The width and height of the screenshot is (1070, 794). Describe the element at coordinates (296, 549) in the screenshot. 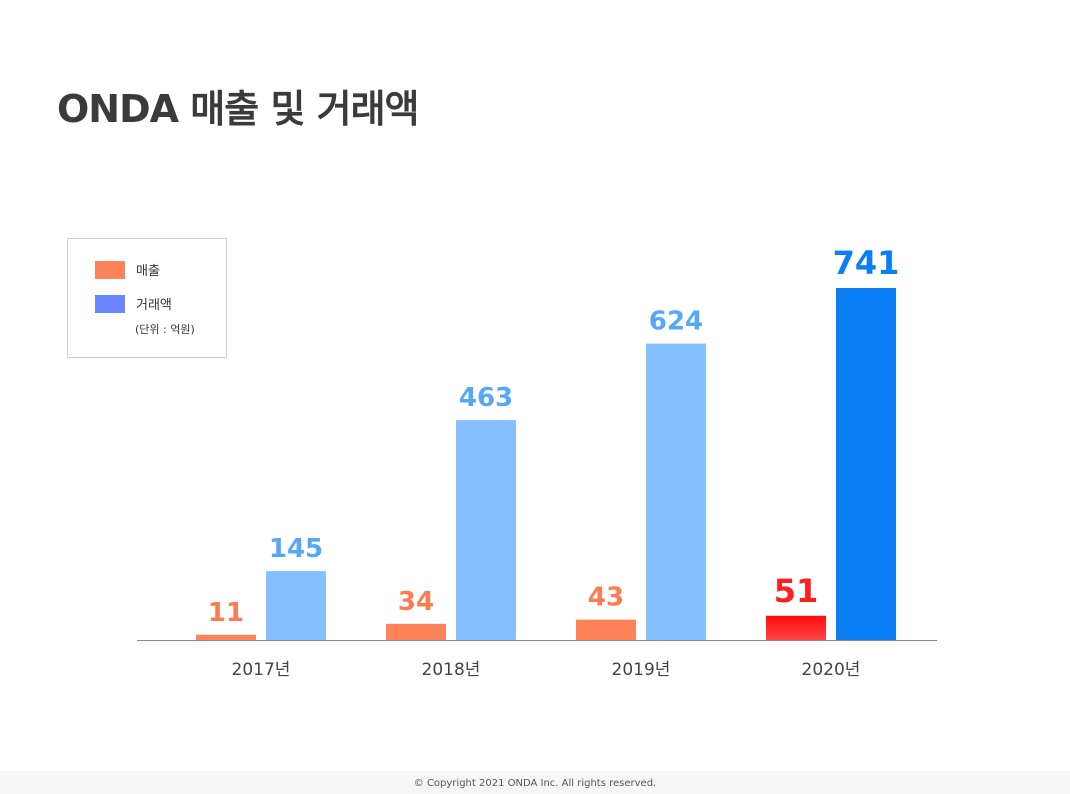

I see `data-label-transaction-0: 145` at that location.